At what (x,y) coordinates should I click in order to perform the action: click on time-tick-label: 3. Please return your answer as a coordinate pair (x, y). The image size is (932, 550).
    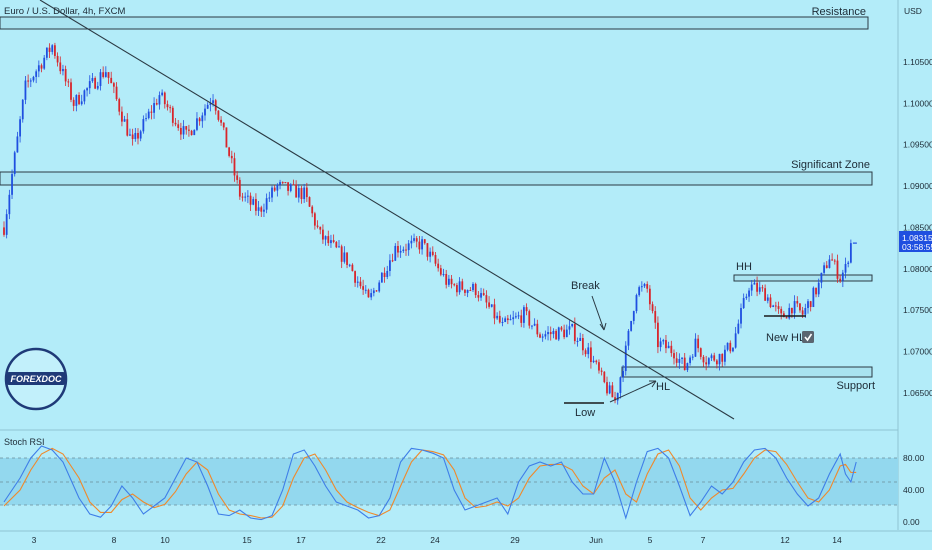
    Looking at the image, I should click on (34, 540).